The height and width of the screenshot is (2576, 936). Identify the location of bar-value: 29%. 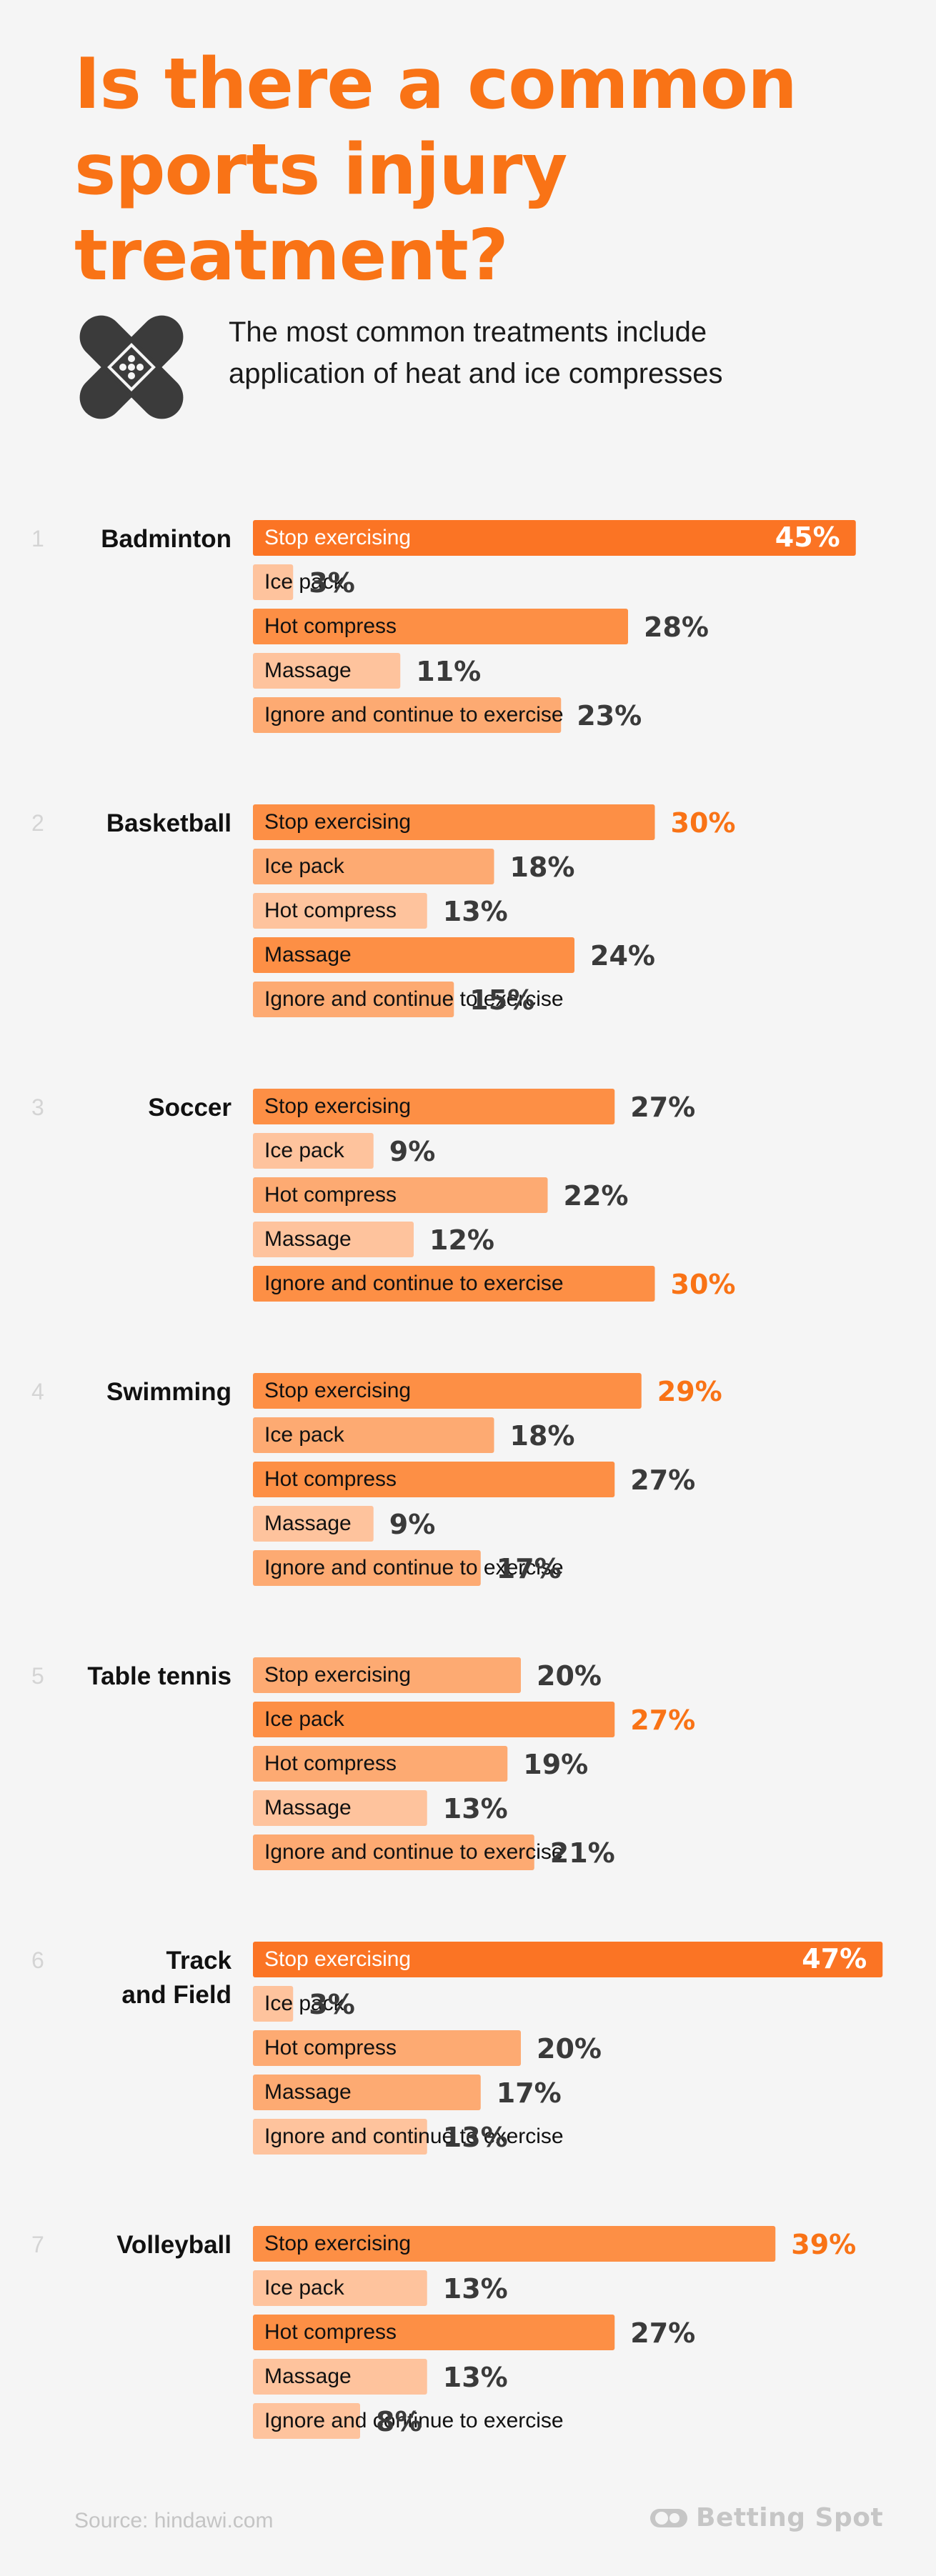
(689, 1392).